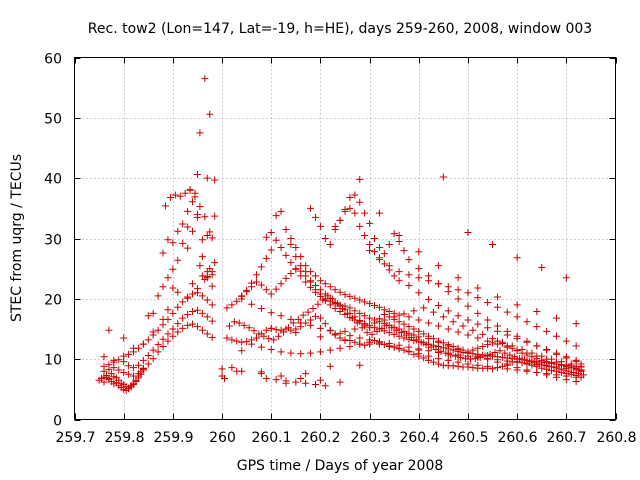 The height and width of the screenshot is (480, 640). Describe the element at coordinates (124, 438) in the screenshot. I see `x-tick-label: 259.8` at that location.